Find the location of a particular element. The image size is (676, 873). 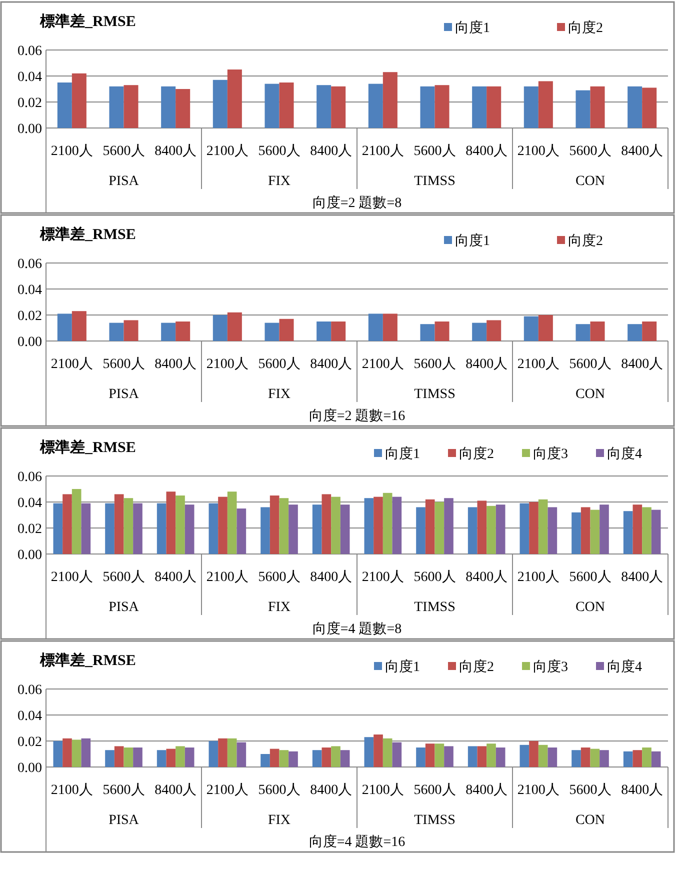

y-tick-label: 0.06 is located at coordinates (30, 51).